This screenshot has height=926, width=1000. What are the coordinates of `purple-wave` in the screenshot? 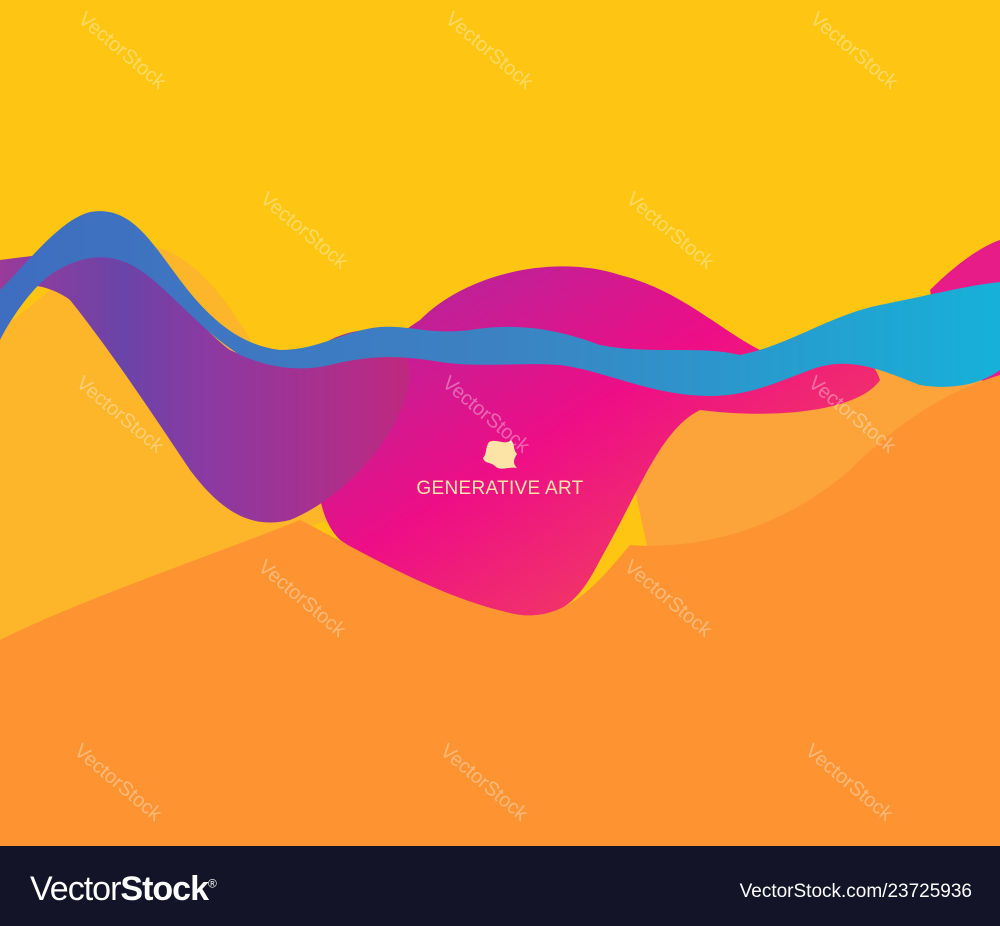 It's located at (205, 387).